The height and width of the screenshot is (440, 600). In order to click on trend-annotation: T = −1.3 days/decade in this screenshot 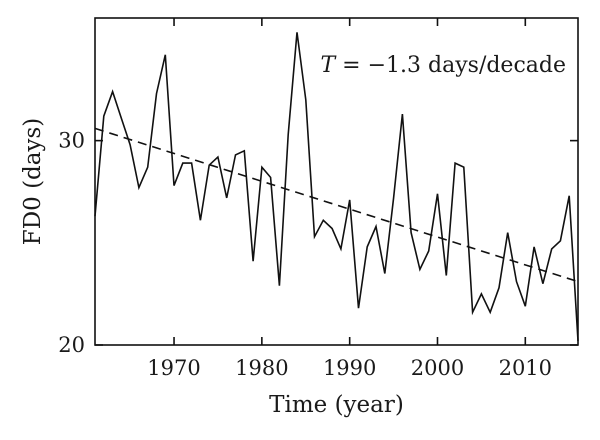, I will do `click(444, 65)`.